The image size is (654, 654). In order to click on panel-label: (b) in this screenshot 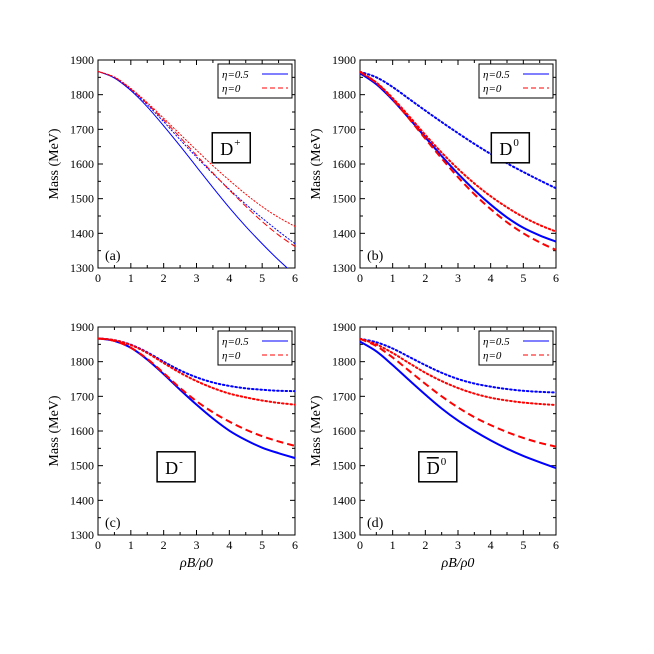, I will do `click(375, 256)`.